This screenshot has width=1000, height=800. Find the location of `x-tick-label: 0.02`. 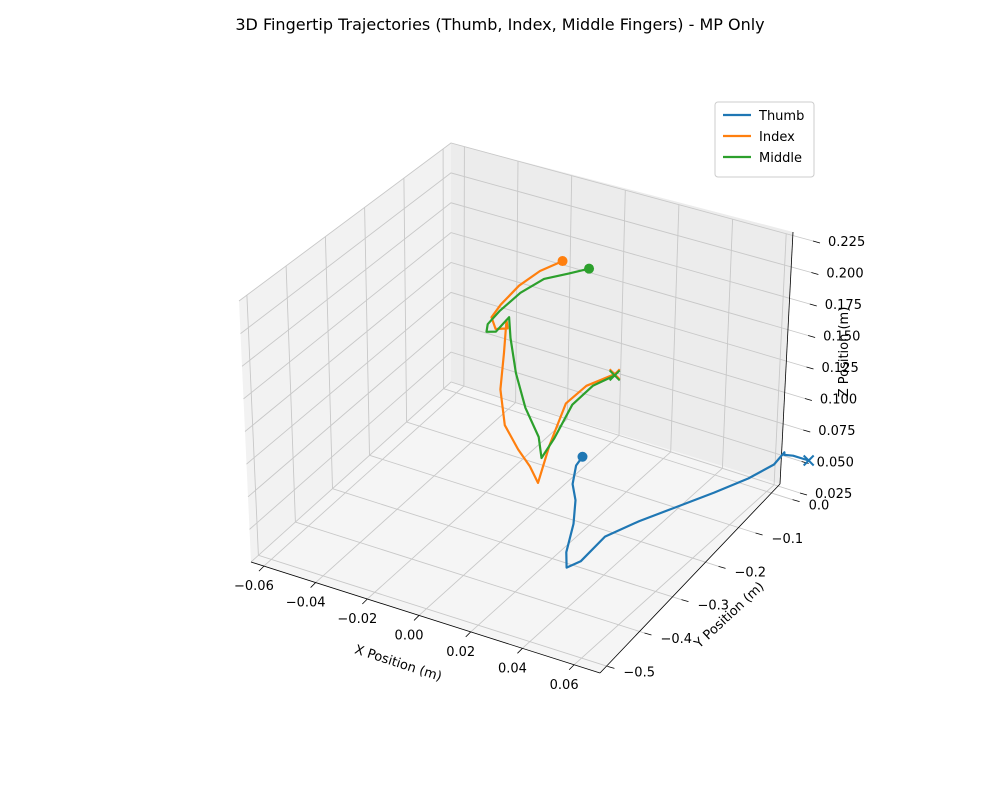

x-tick-label: 0.02 is located at coordinates (460, 652).